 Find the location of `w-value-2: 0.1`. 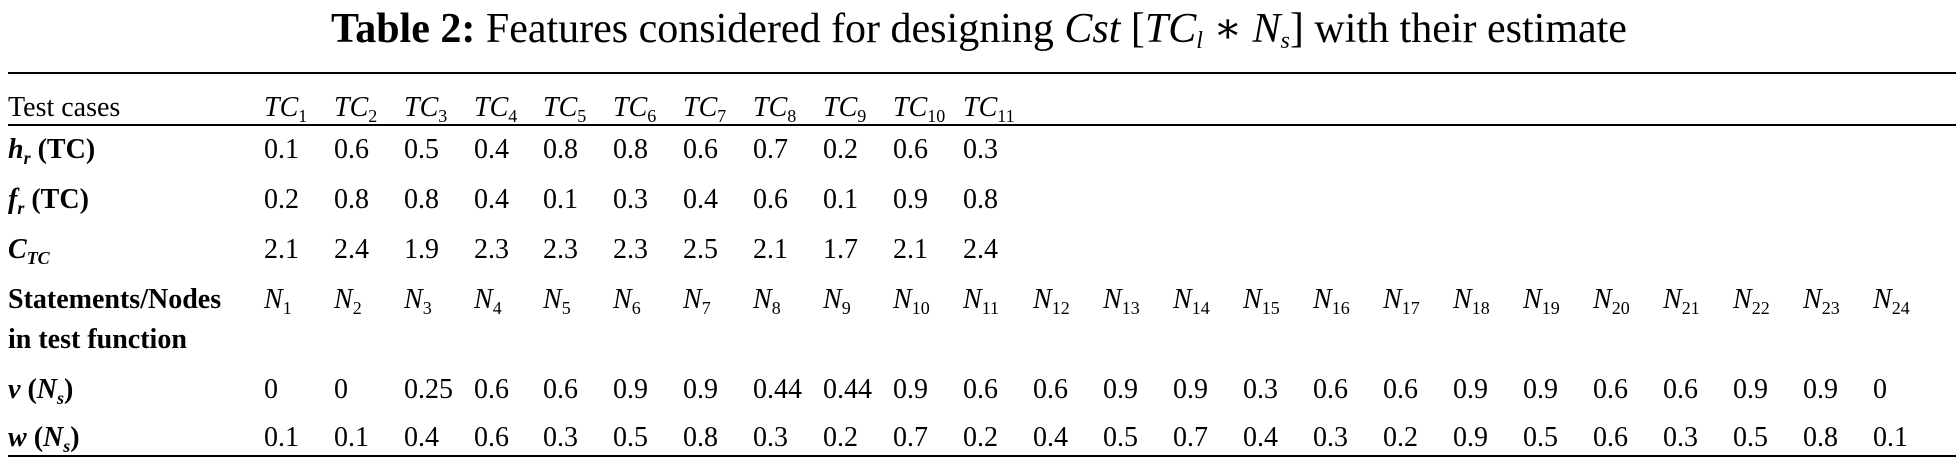

w-value-2: 0.1 is located at coordinates (351, 437).